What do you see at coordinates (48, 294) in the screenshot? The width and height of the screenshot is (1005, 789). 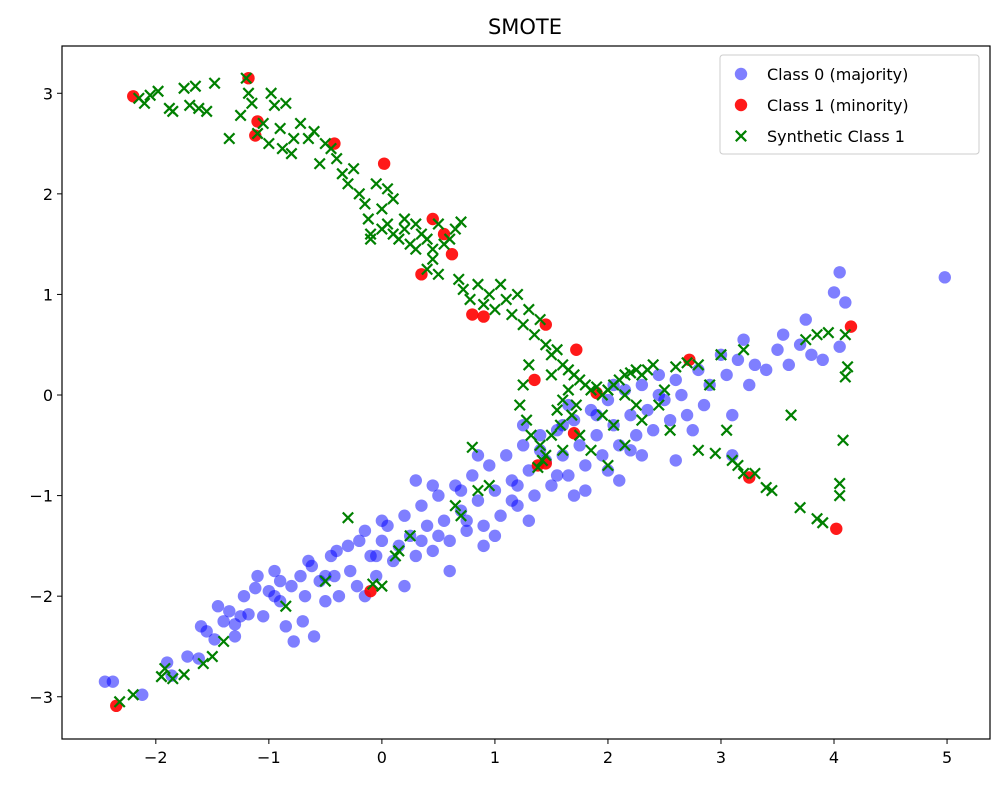 I see `y-tick-label: 1` at bounding box center [48, 294].